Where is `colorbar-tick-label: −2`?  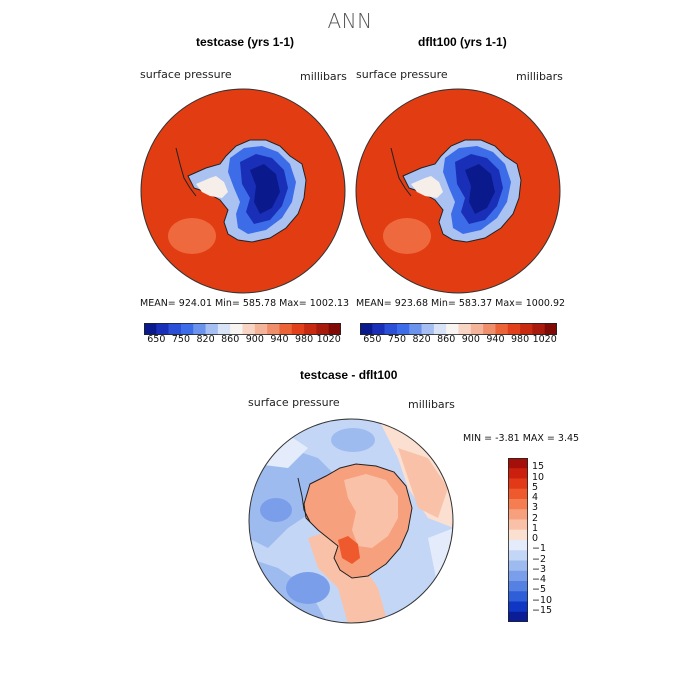 colorbar-tick-label: −2 is located at coordinates (539, 559).